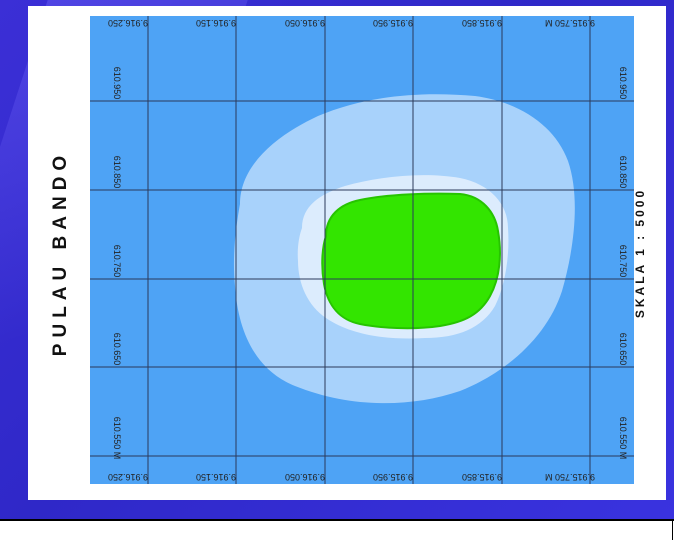  What do you see at coordinates (117, 83) in the screenshot?
I see `left-label: 610.950` at bounding box center [117, 83].